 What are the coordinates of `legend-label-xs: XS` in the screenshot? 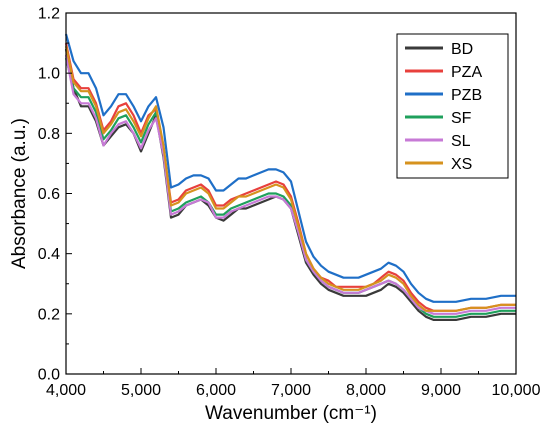 It's located at (461, 164).